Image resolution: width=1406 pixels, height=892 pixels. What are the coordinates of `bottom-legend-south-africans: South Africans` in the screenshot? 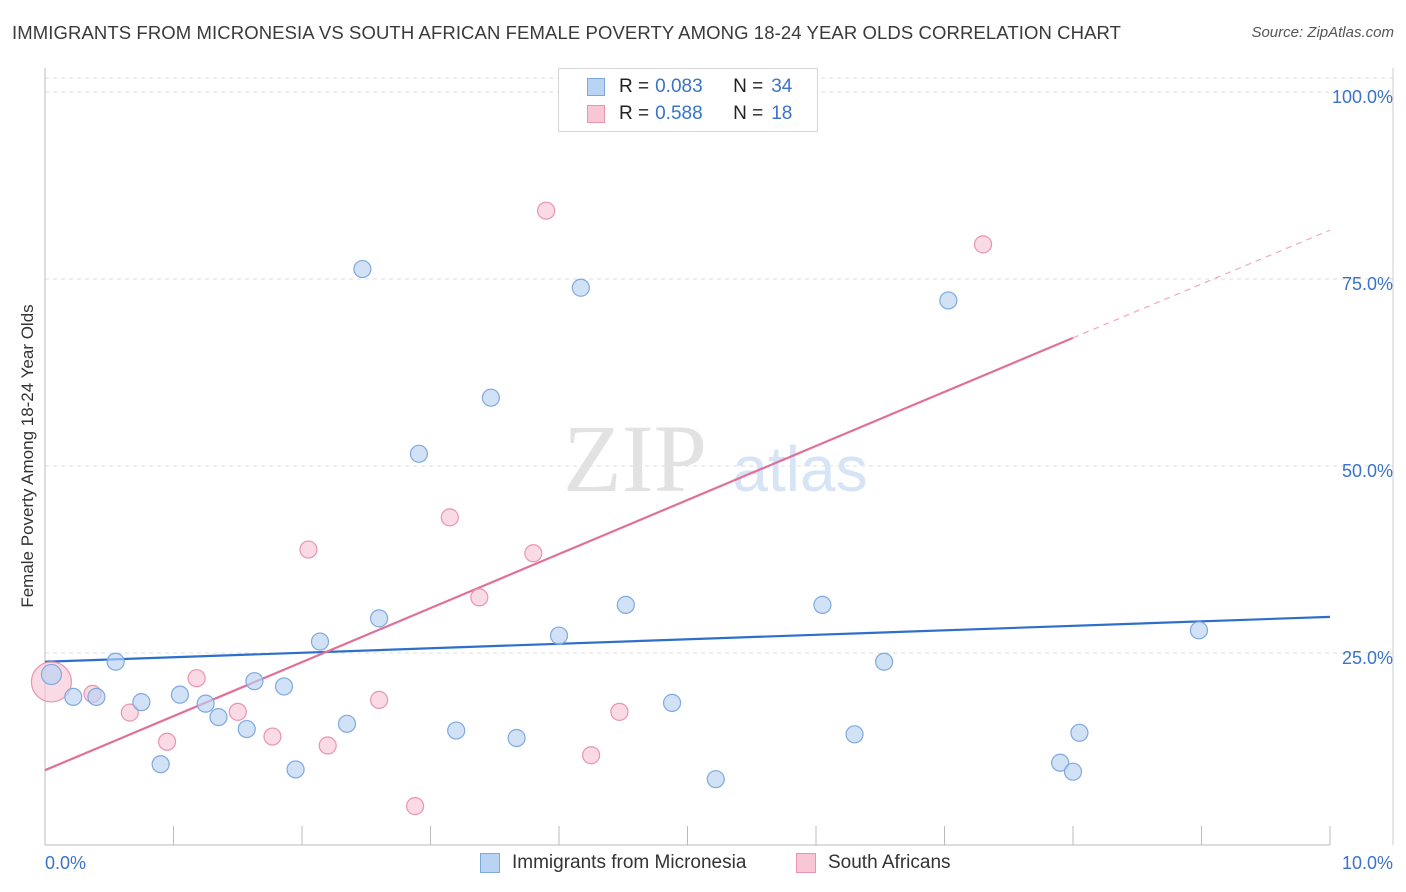 It's located at (873, 863).